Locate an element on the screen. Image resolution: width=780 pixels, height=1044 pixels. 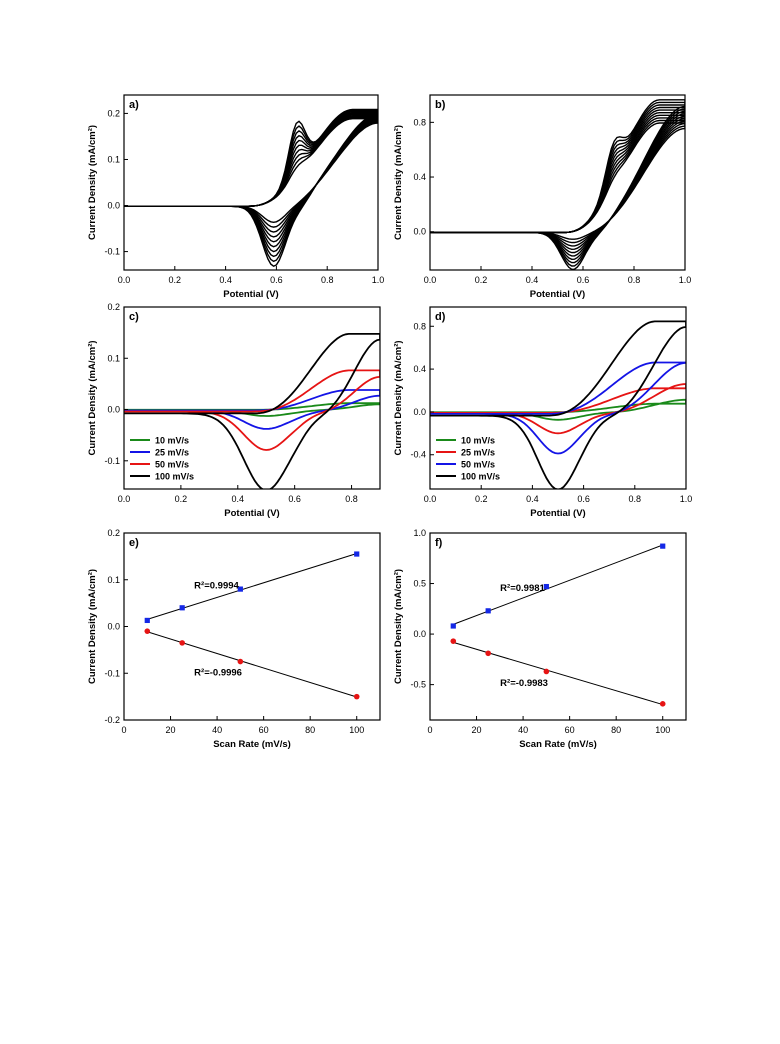
y-tick-label: 0.4 is located at coordinates (419, 177).